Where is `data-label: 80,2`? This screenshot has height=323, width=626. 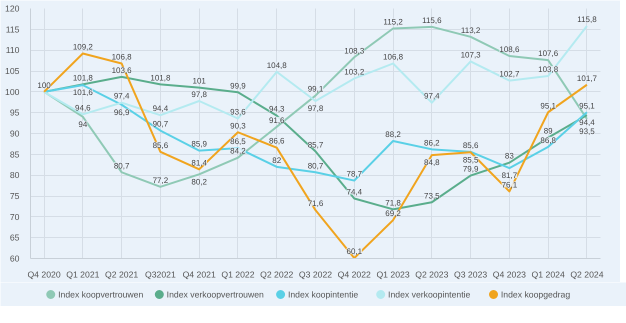
data-label: 80,2 is located at coordinates (199, 181).